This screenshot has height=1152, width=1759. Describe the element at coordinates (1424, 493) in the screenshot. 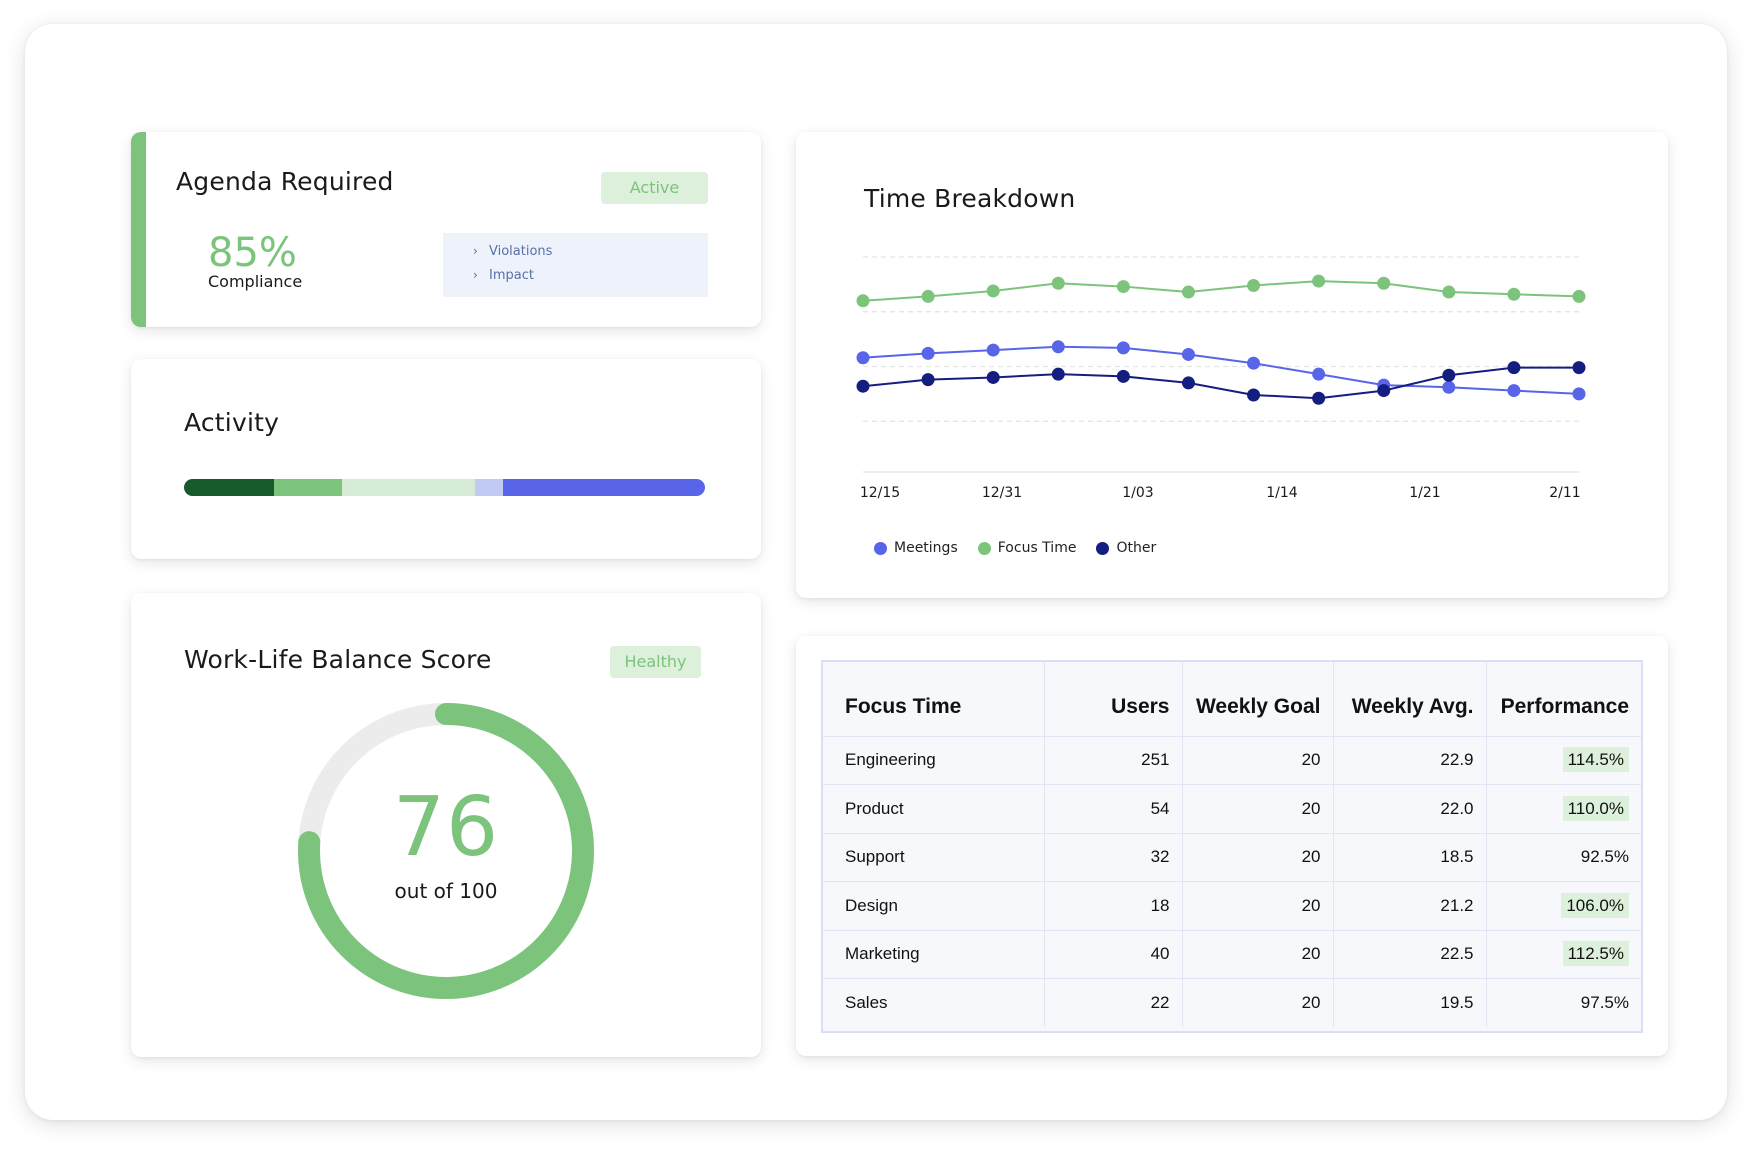

I see `x-tick-label: 1/21` at that location.